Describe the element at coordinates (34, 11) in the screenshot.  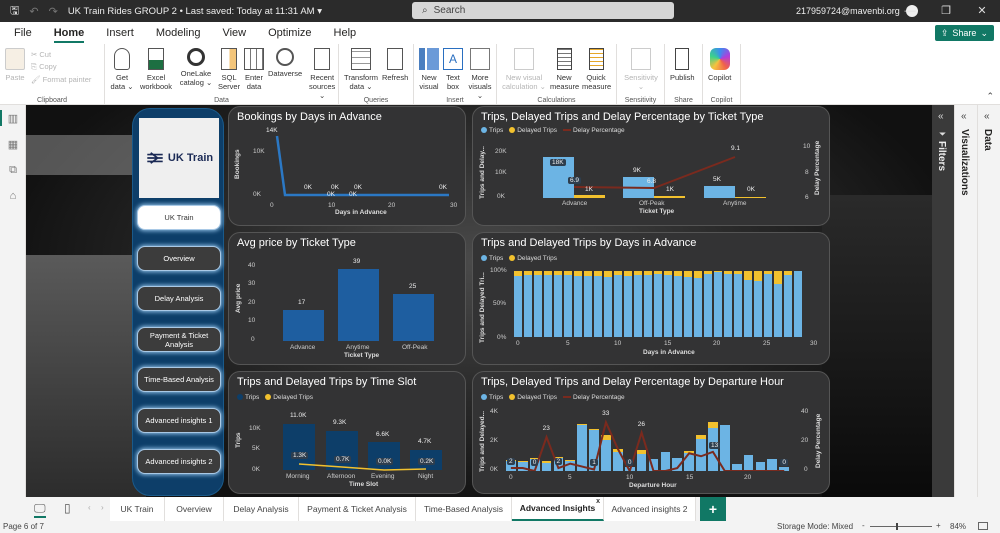
I see `undo-icon: ↶` at that location.